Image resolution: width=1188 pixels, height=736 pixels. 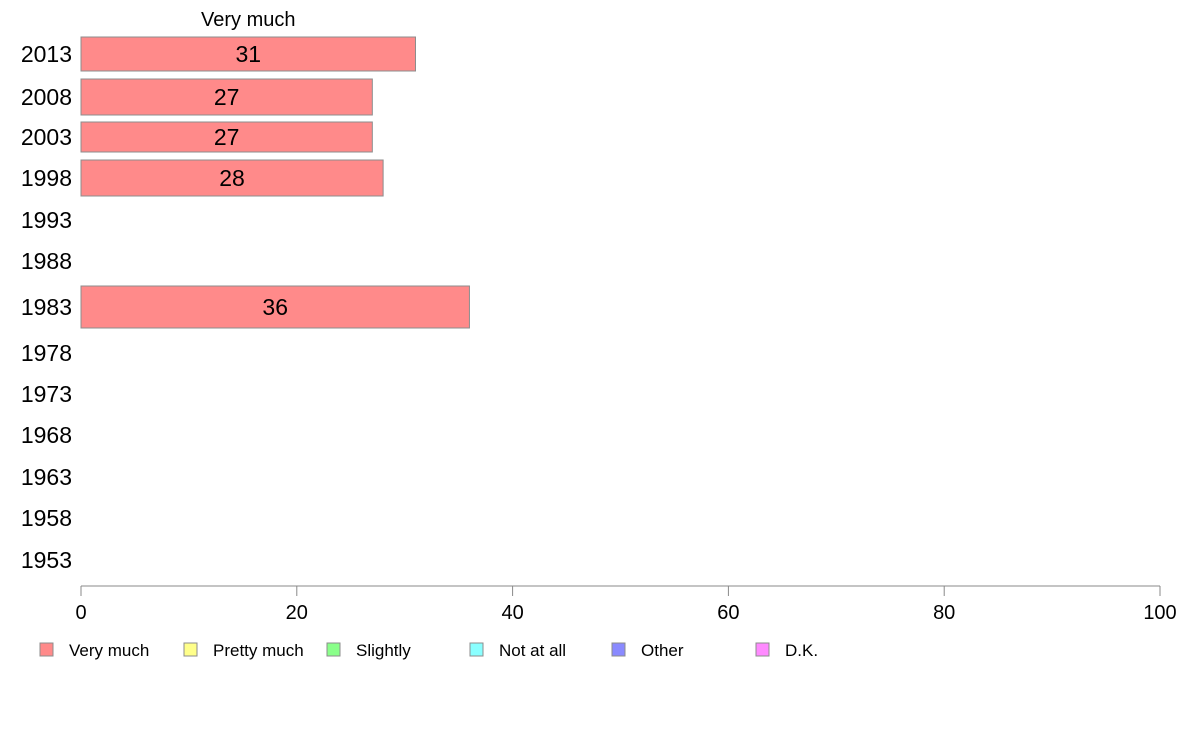 I want to click on bar-2013, so click(x=248, y=54).